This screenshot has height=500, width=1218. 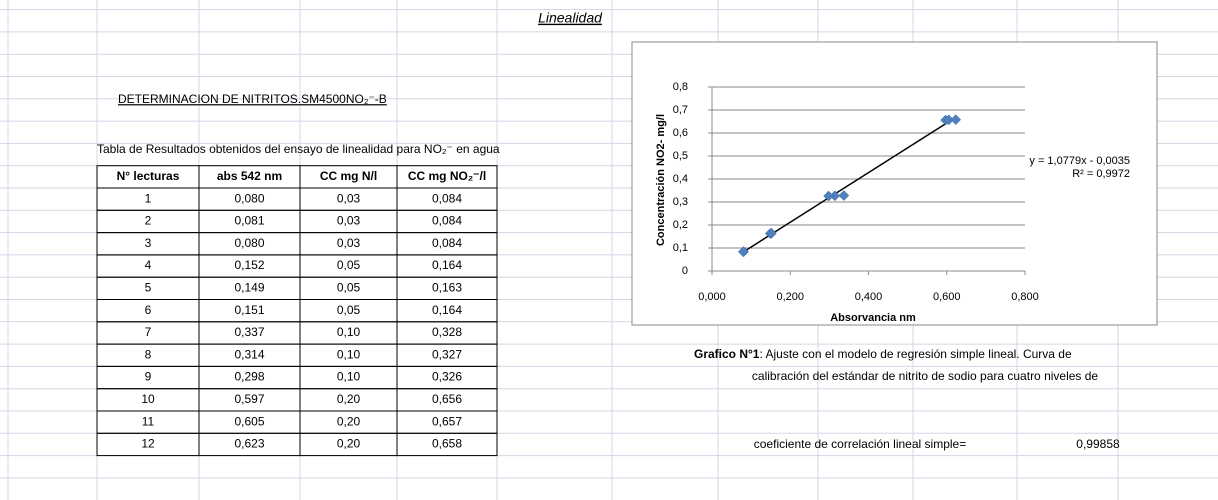 I want to click on y-tick-label: 0,6, so click(x=680, y=133).